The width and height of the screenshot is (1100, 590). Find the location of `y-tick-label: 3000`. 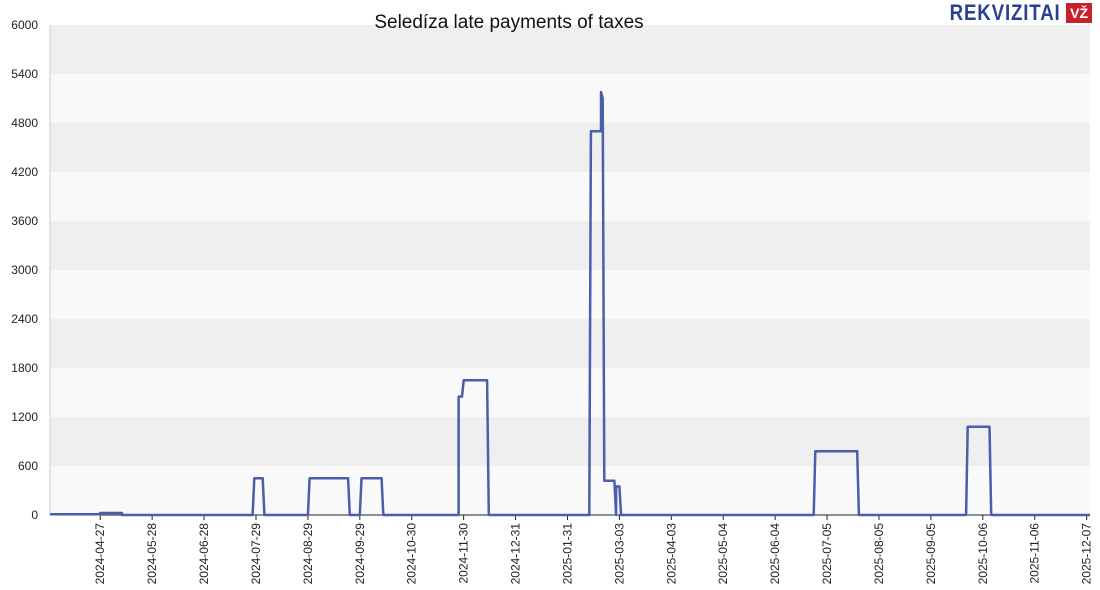

y-tick-label: 3000 is located at coordinates (24, 270).